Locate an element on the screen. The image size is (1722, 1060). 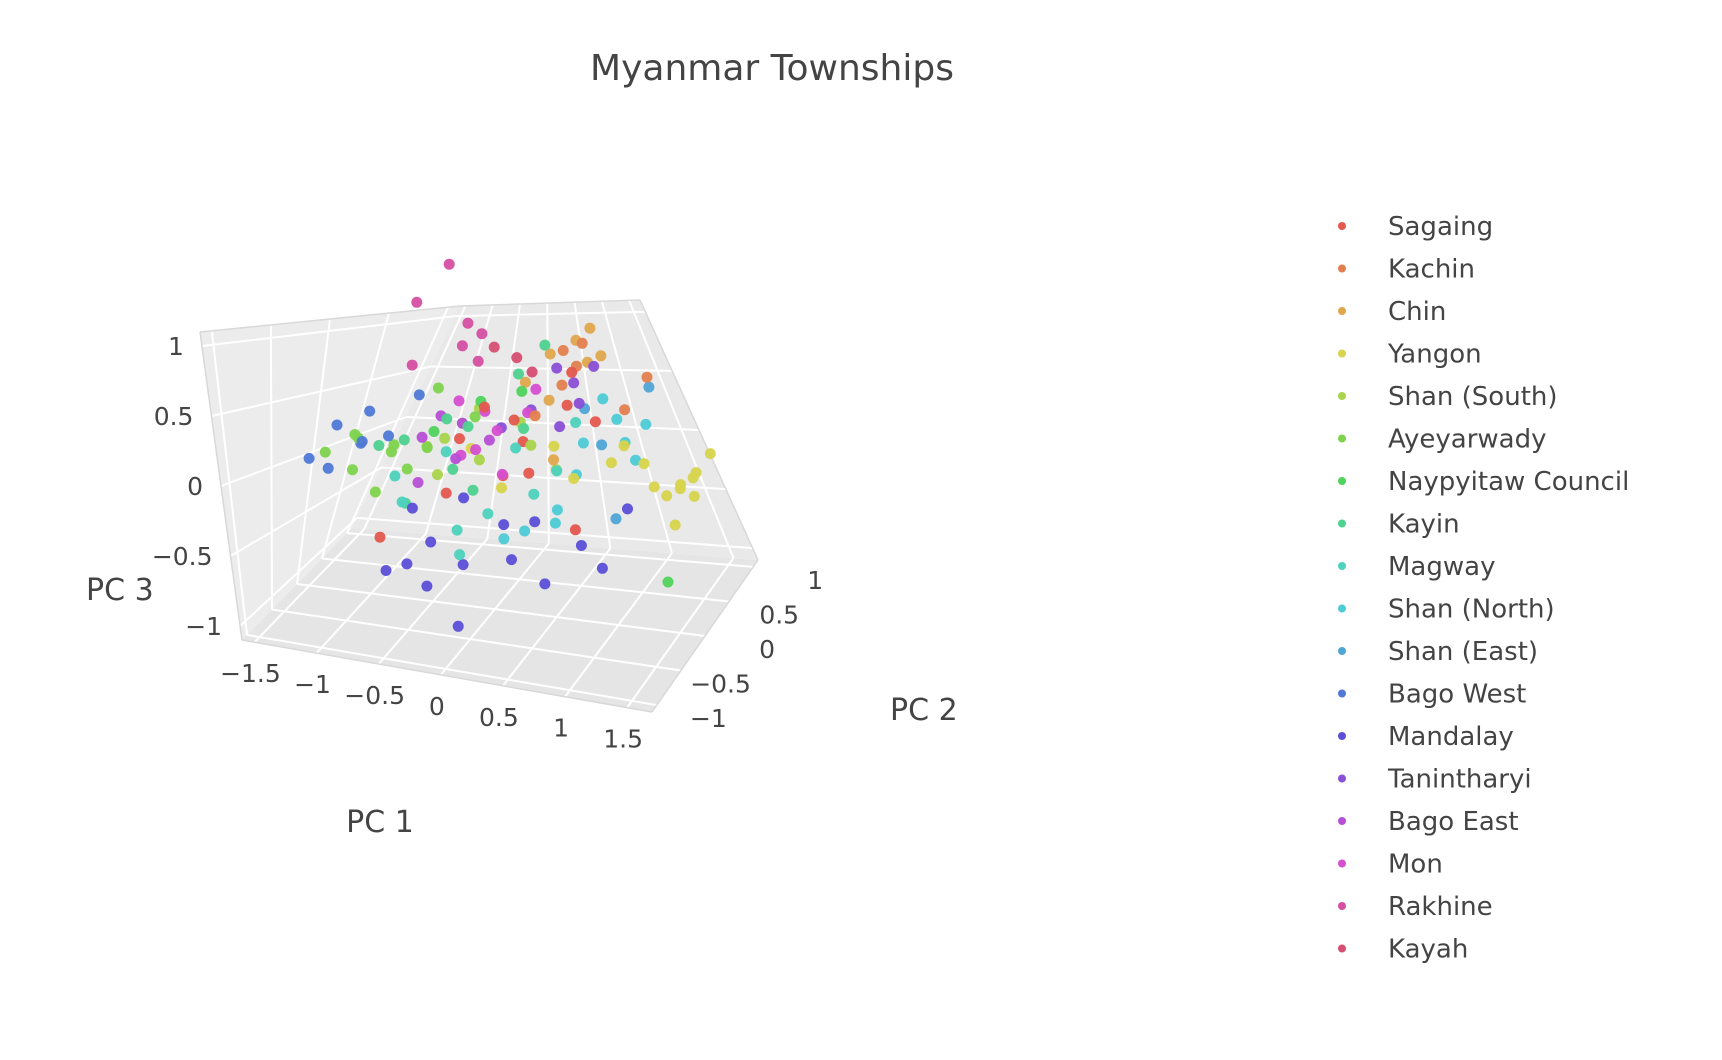
y-tick-label: 0.5 is located at coordinates (779, 614).